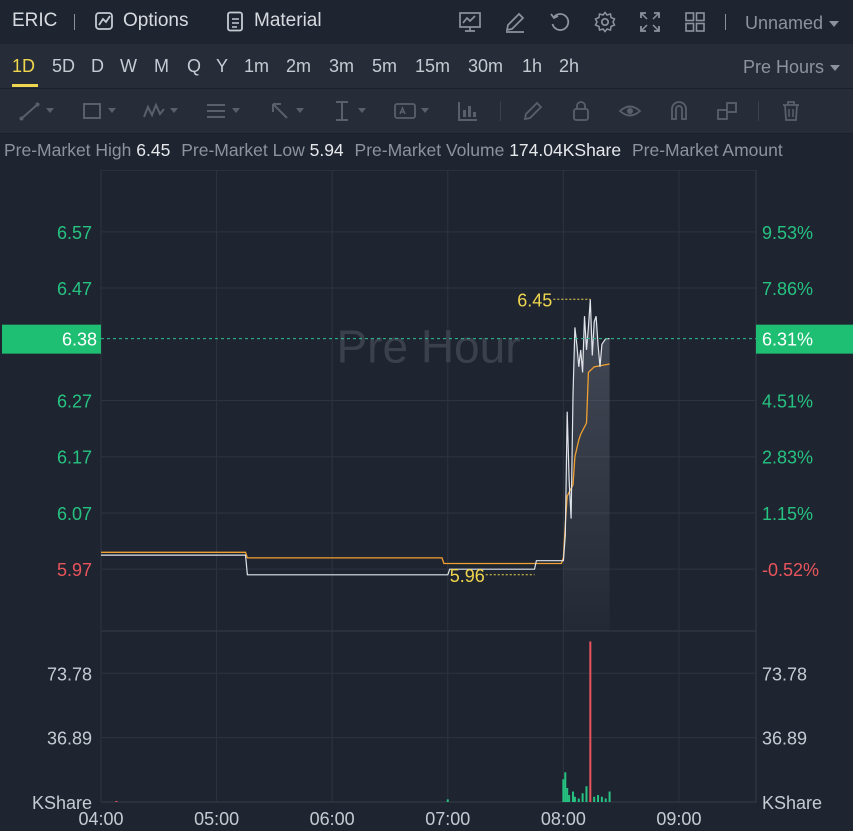 Image resolution: width=853 pixels, height=831 pixels. Describe the element at coordinates (355, 464) in the screenshot. I see `avg-price-line` at that location.